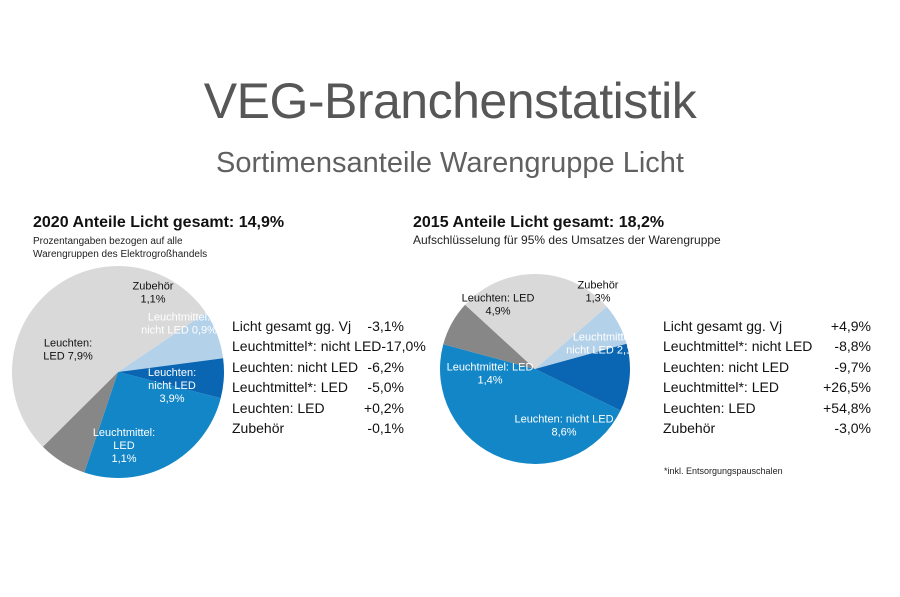 This screenshot has height=597, width=900. Describe the element at coordinates (80, 422) in the screenshot. I see `pie-0-slice-leuchtmittel_led` at that location.